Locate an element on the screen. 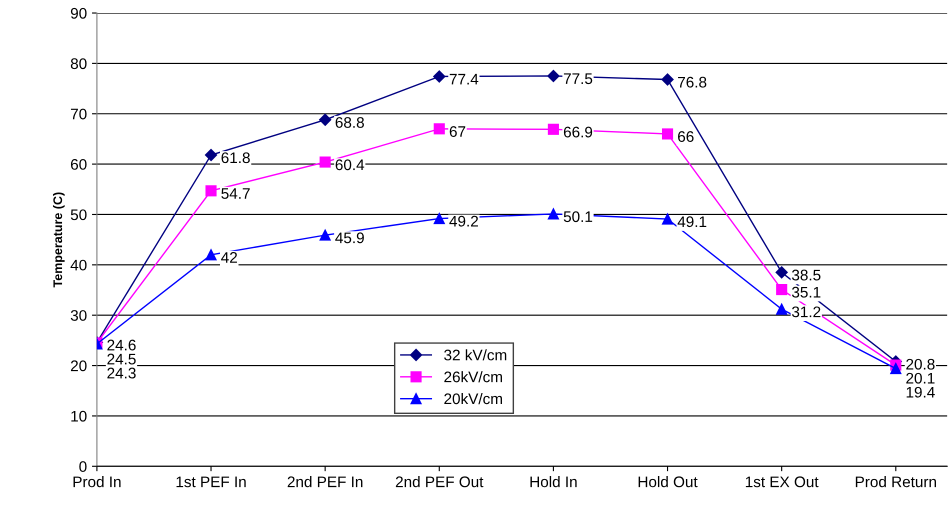 The height and width of the screenshot is (521, 950). data-label: 77.5 is located at coordinates (578, 78).